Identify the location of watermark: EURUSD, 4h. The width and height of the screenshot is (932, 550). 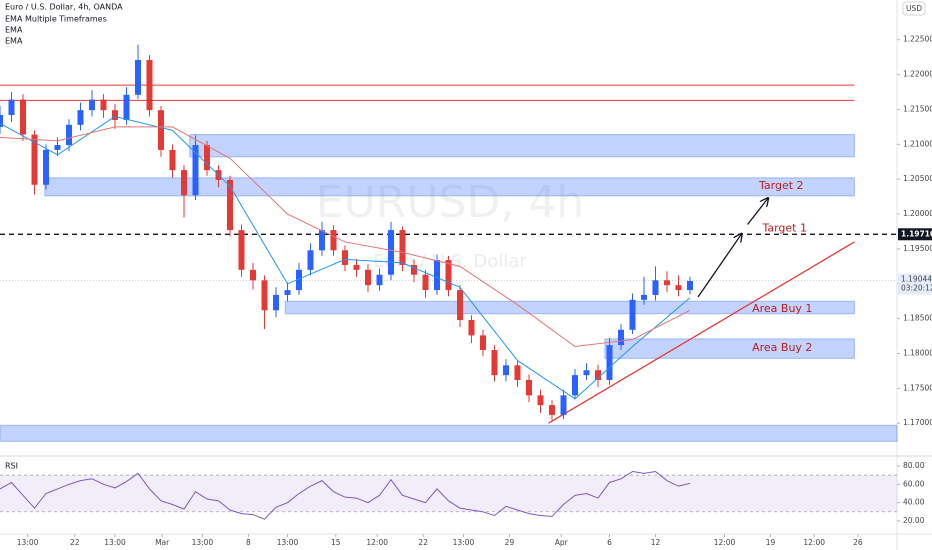
(450, 202).